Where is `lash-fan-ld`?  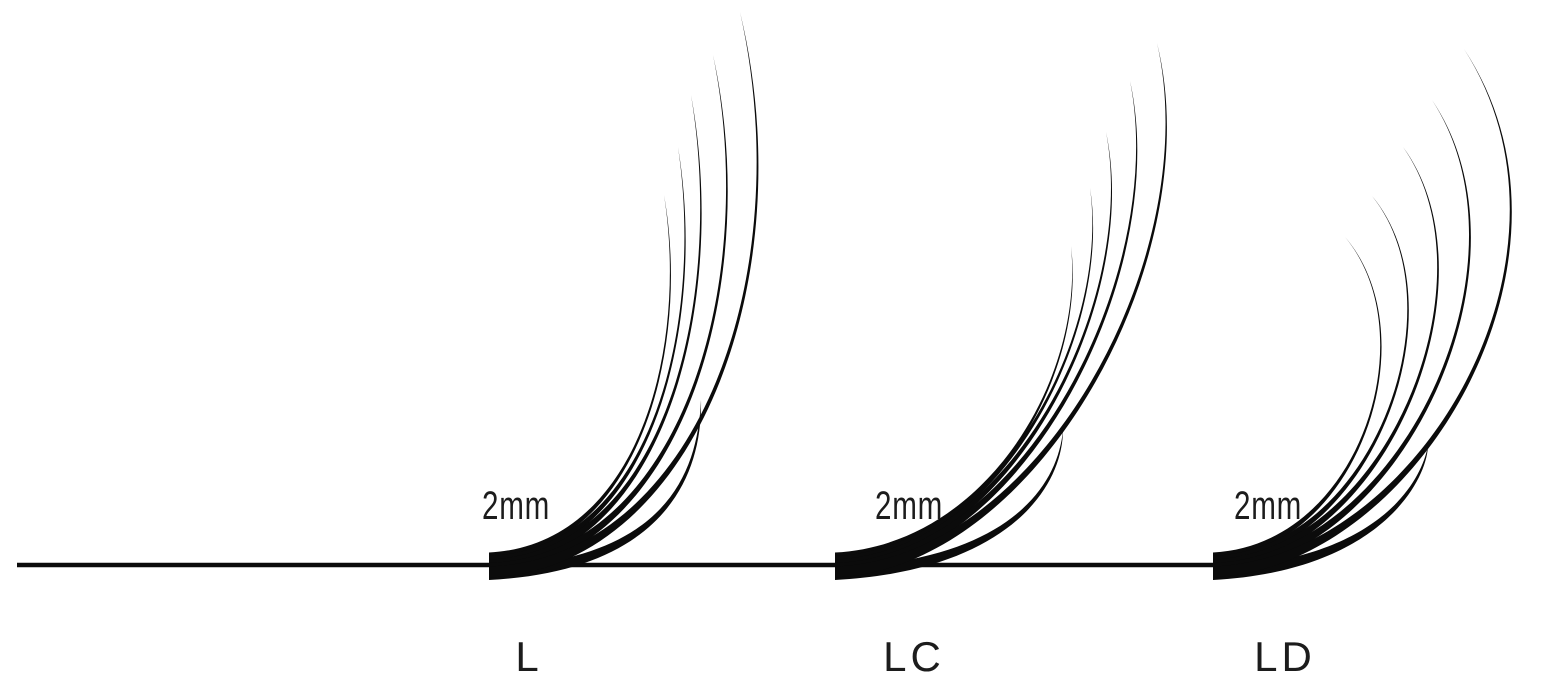 lash-fan-ld is located at coordinates (1362, 314).